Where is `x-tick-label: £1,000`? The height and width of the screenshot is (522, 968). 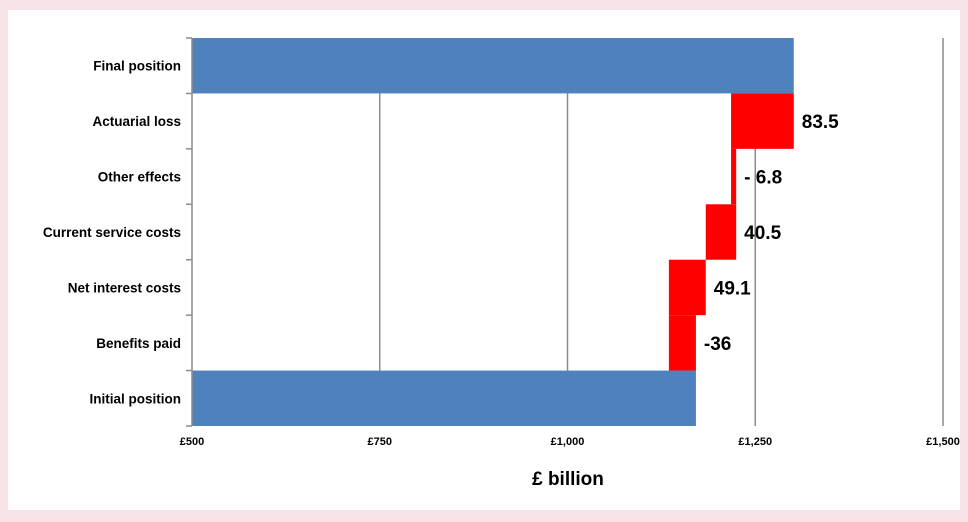 x-tick-label: £1,000 is located at coordinates (568, 442).